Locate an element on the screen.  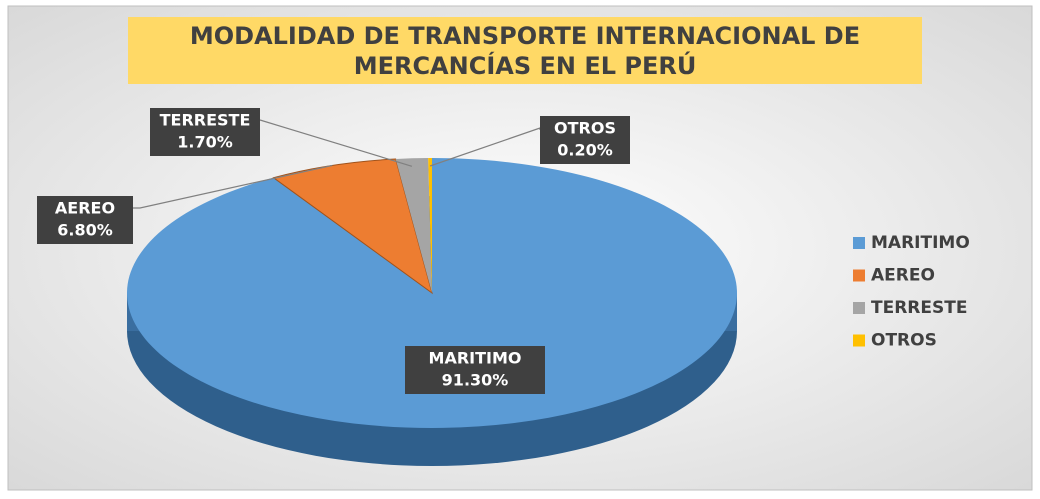
legend: MARITIMO AEREO TERRESTE OTROS is located at coordinates (911, 292).